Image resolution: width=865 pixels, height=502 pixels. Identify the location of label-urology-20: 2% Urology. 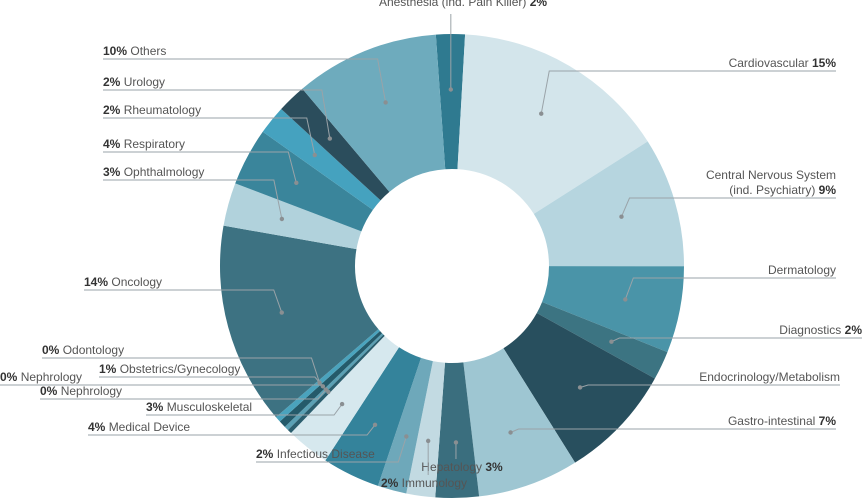
(134, 82).